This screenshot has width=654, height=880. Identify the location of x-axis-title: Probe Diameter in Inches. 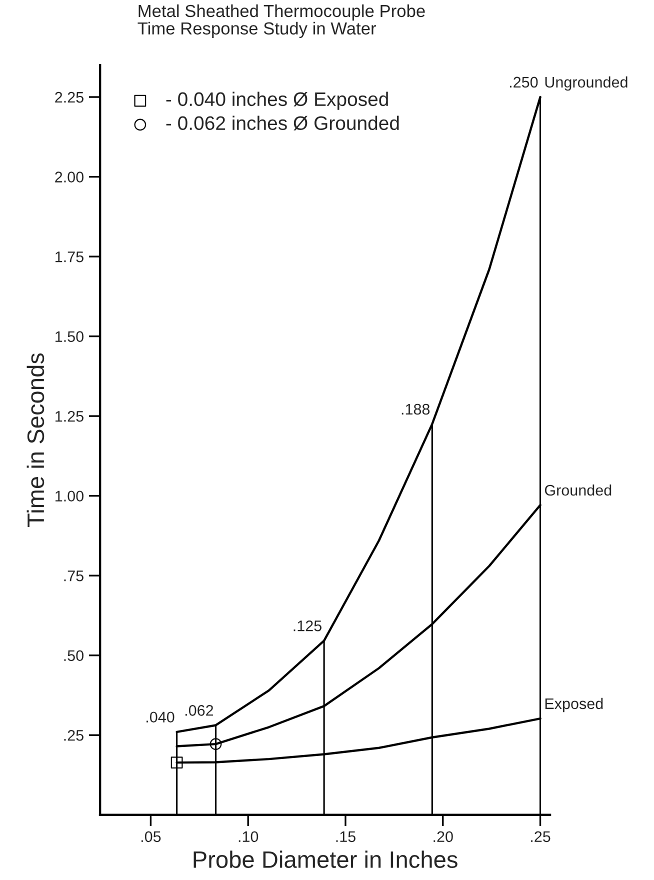
(326, 859).